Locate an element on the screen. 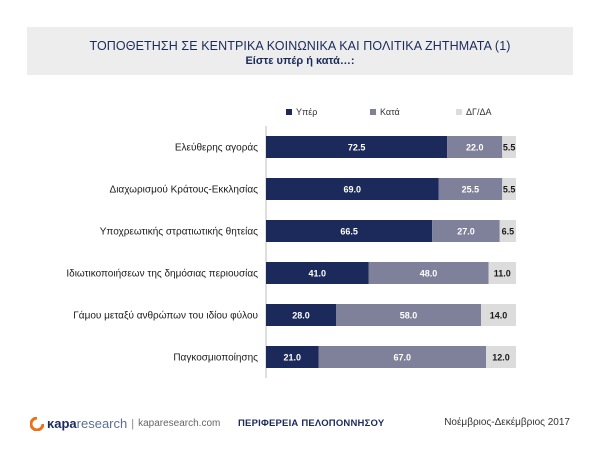  legend-swatch-dgda is located at coordinates (459, 112).